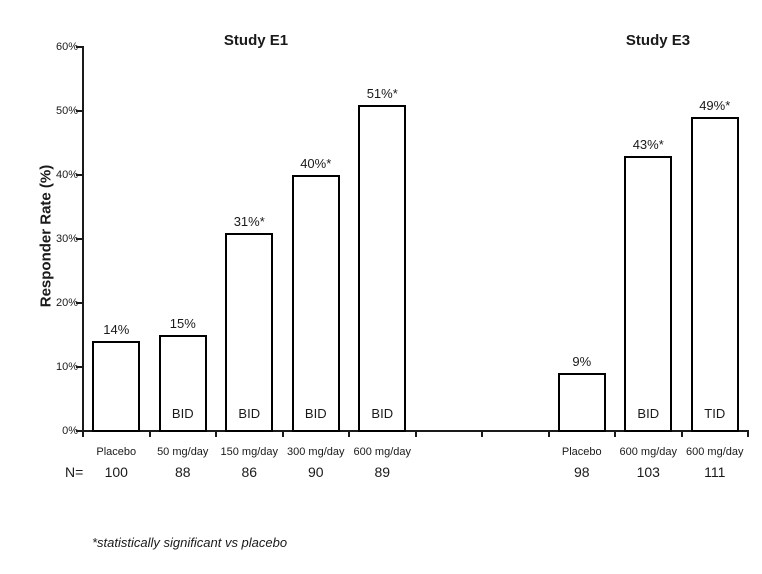 The width and height of the screenshot is (762, 574). What do you see at coordinates (715, 413) in the screenshot?
I see `bar-frequency-label: TID` at bounding box center [715, 413].